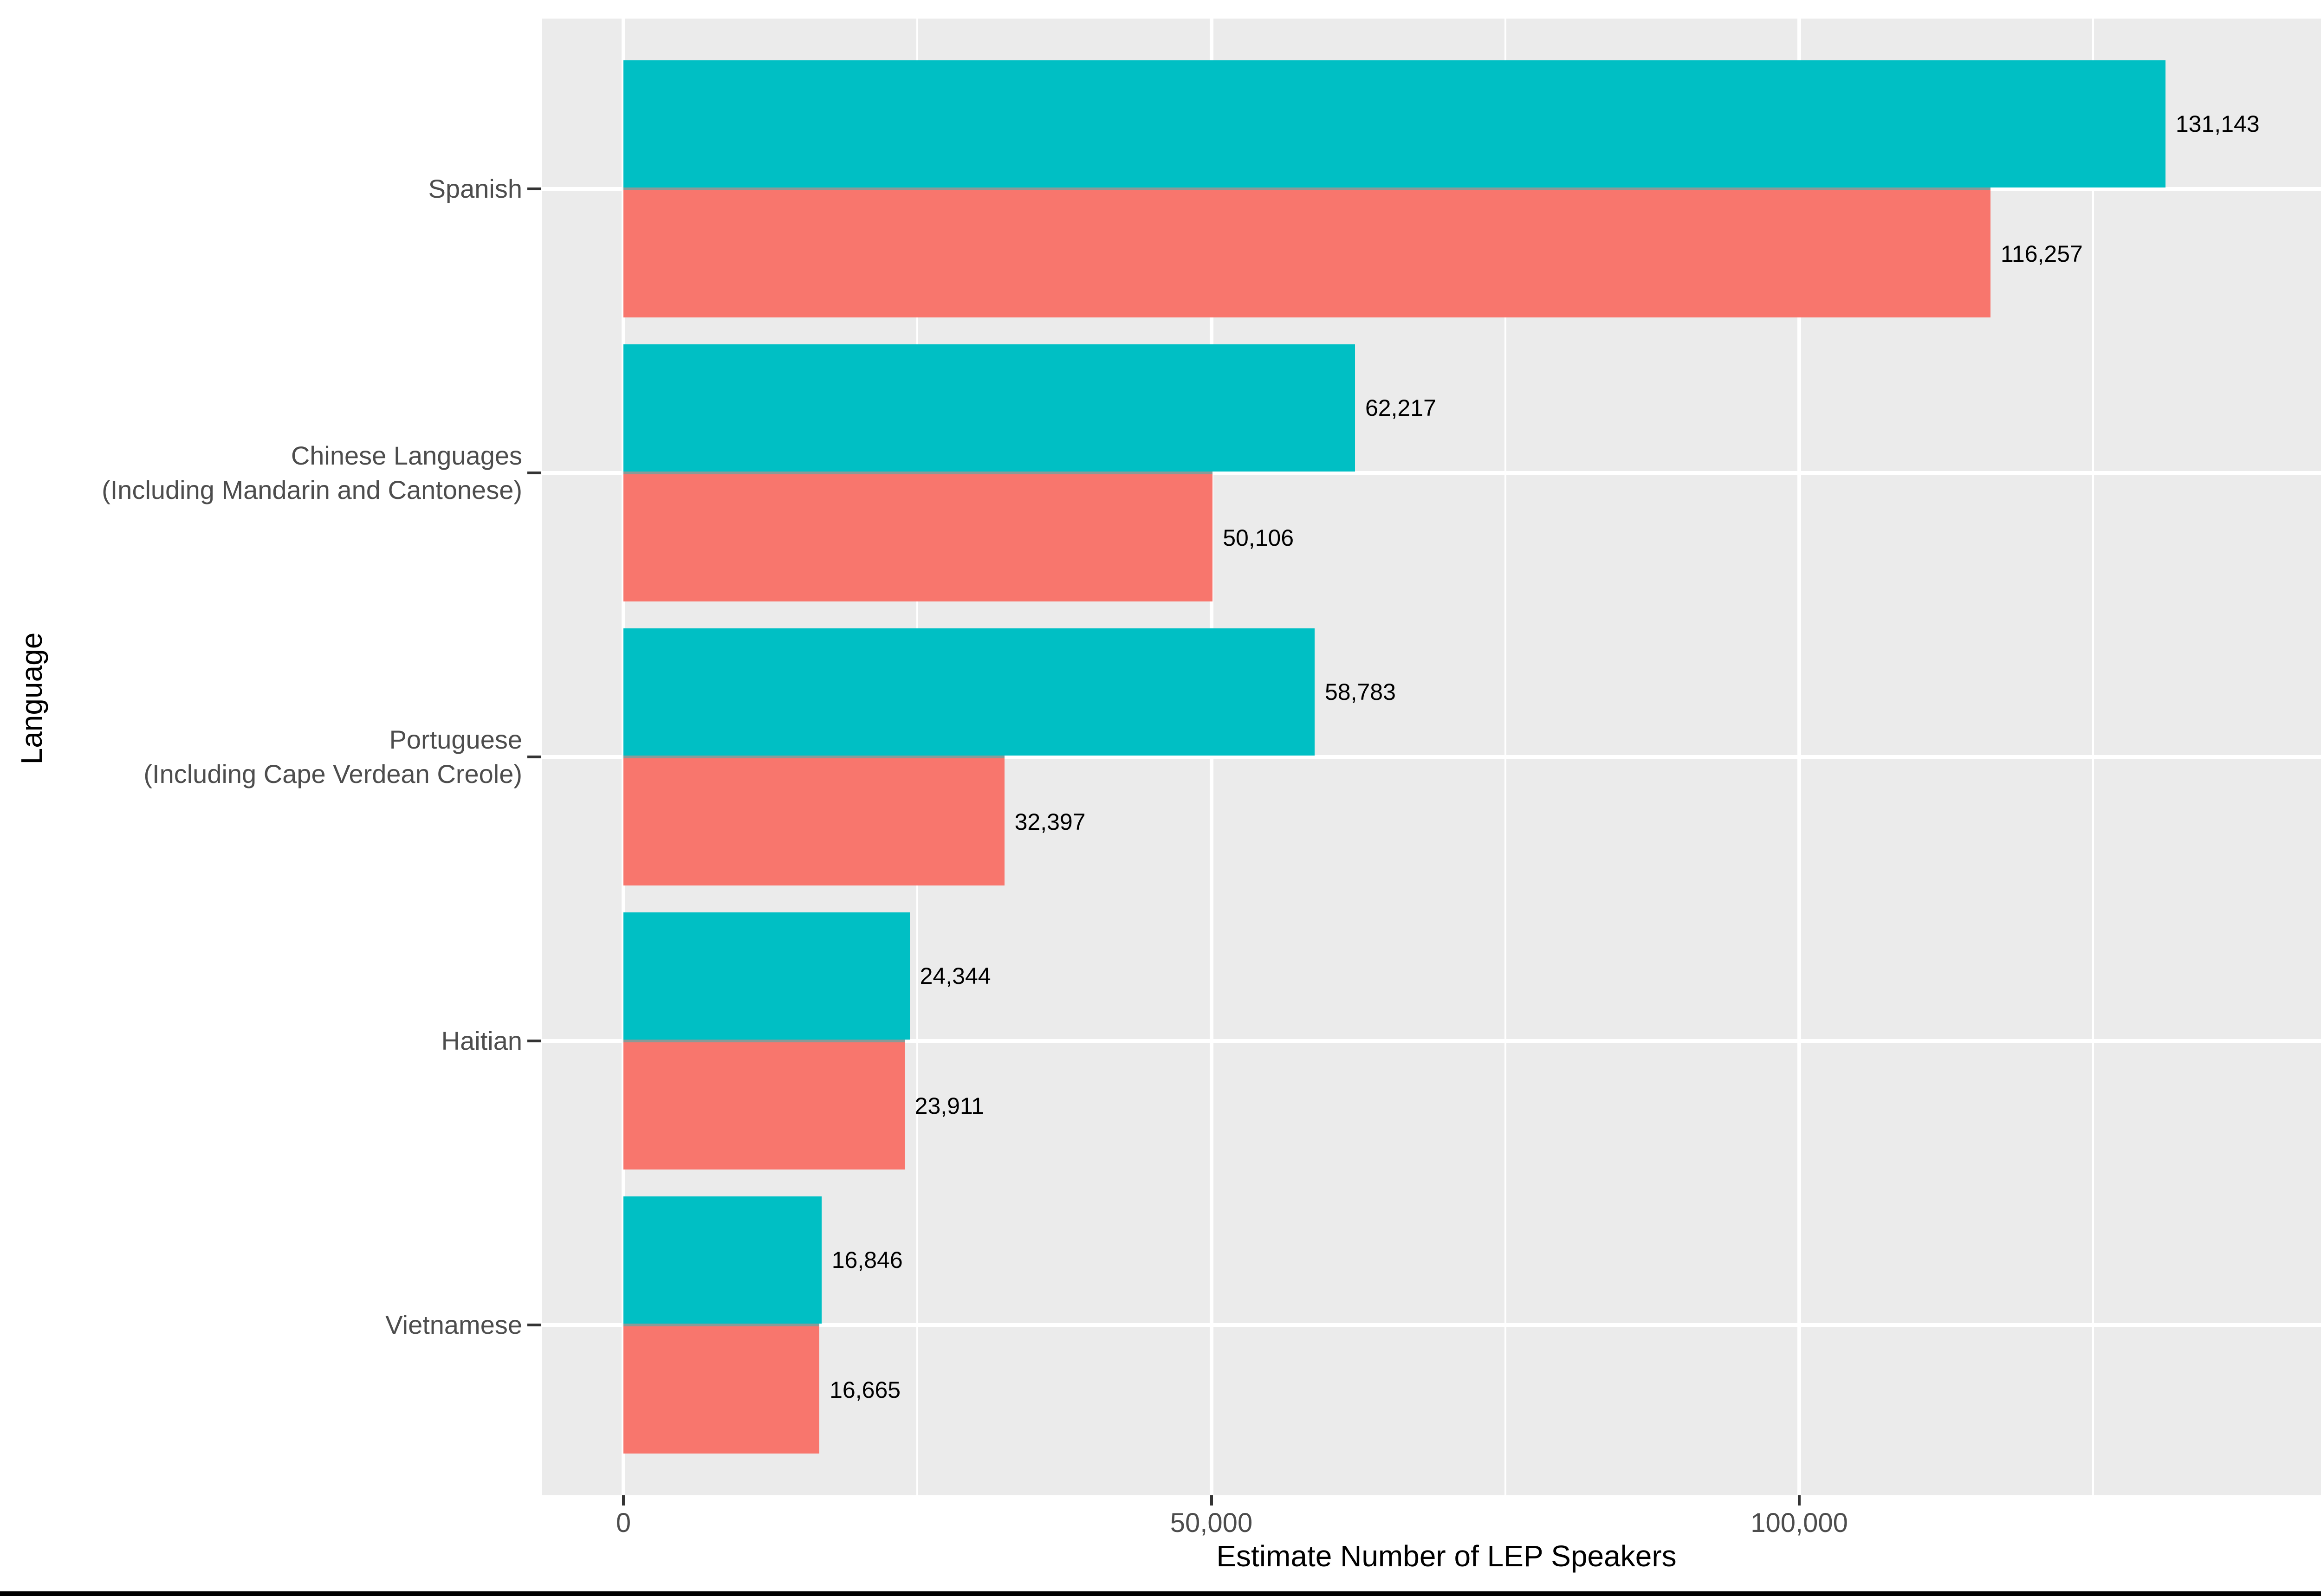 The image size is (2321, 1596). Describe the element at coordinates (767, 976) in the screenshot. I see `bar-2021-haitian` at that location.